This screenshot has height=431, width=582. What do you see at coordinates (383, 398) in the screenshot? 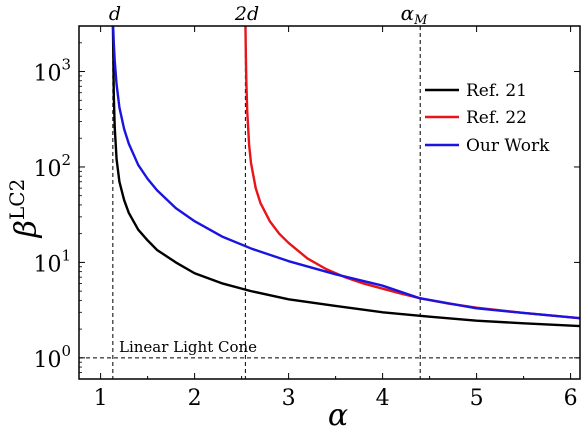
I see `x-tick-label: 4` at bounding box center [383, 398].